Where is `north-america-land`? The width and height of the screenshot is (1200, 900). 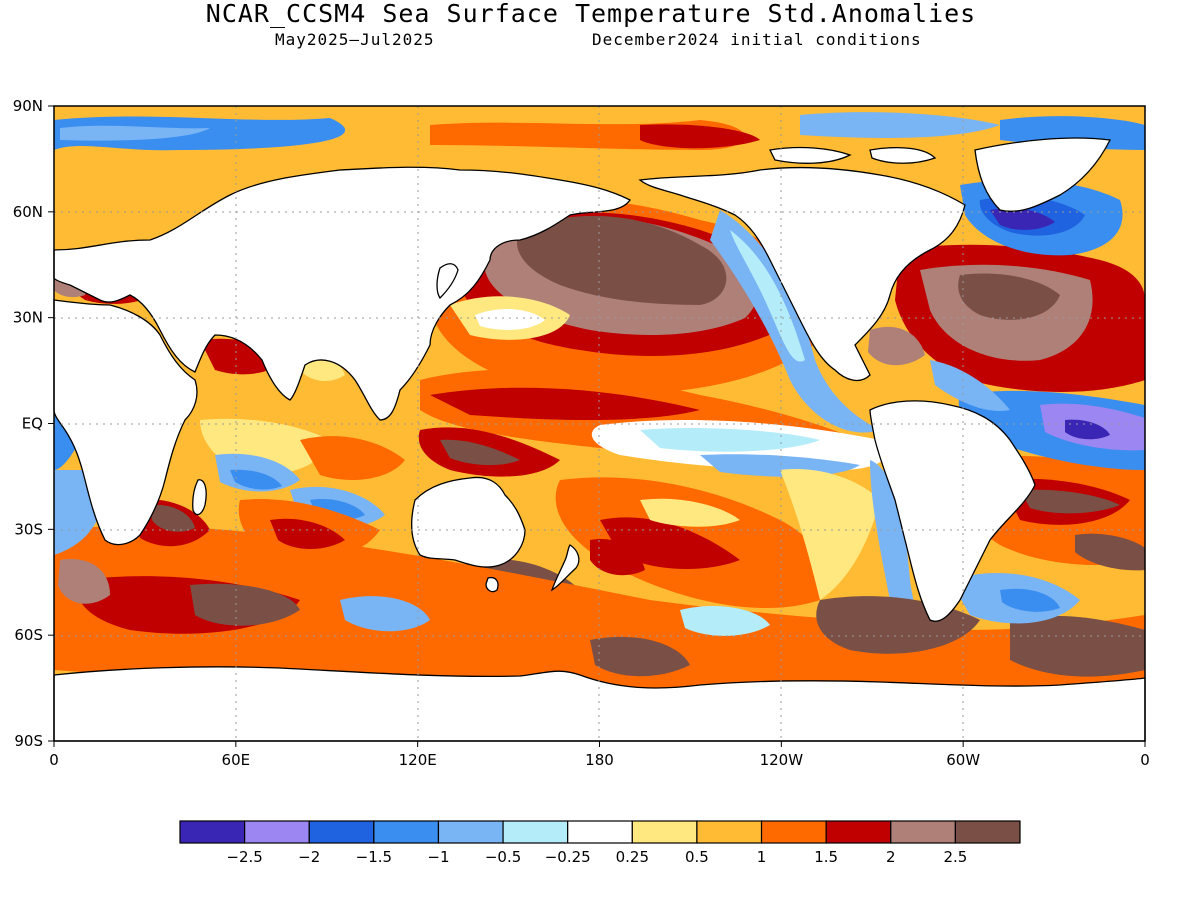 north-america-land is located at coordinates (802, 274).